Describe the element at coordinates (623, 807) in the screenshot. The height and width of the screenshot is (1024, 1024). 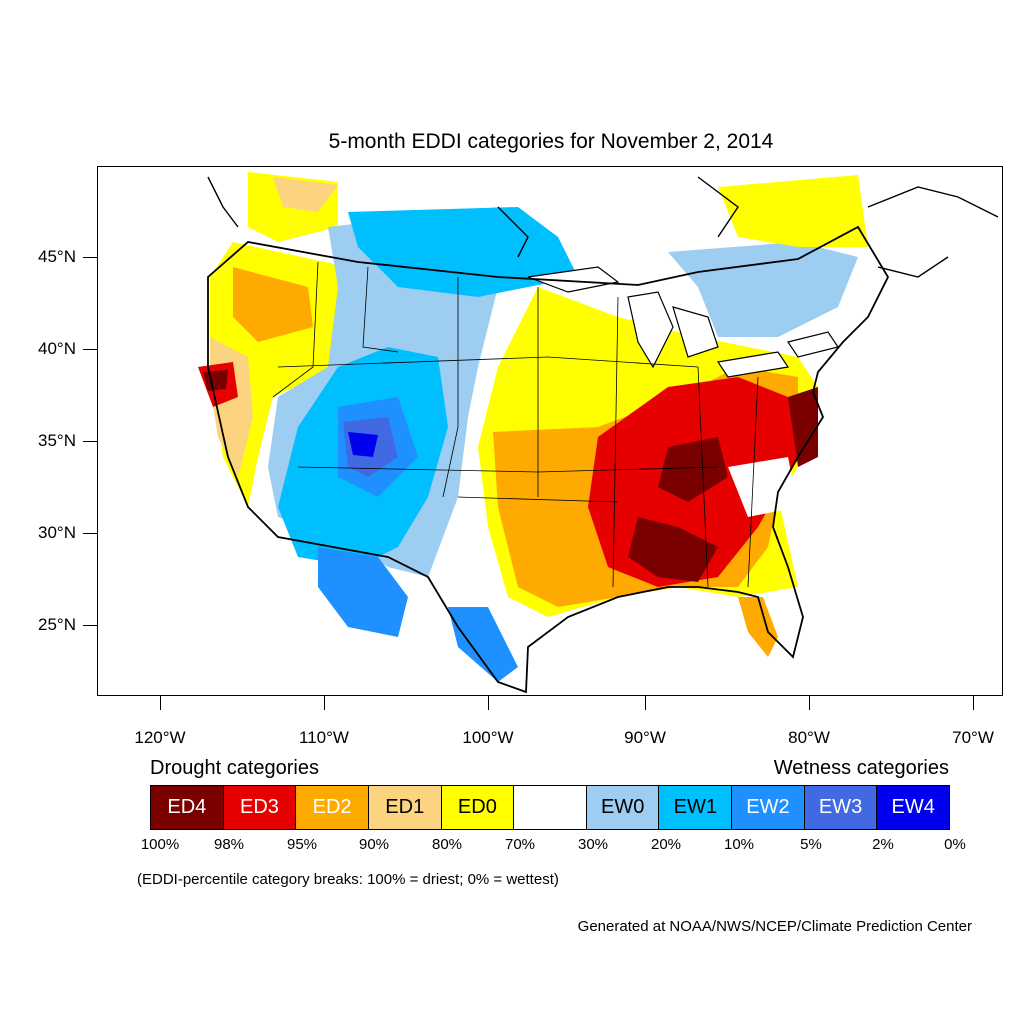
I see `legend-box-ew0: EW0` at that location.